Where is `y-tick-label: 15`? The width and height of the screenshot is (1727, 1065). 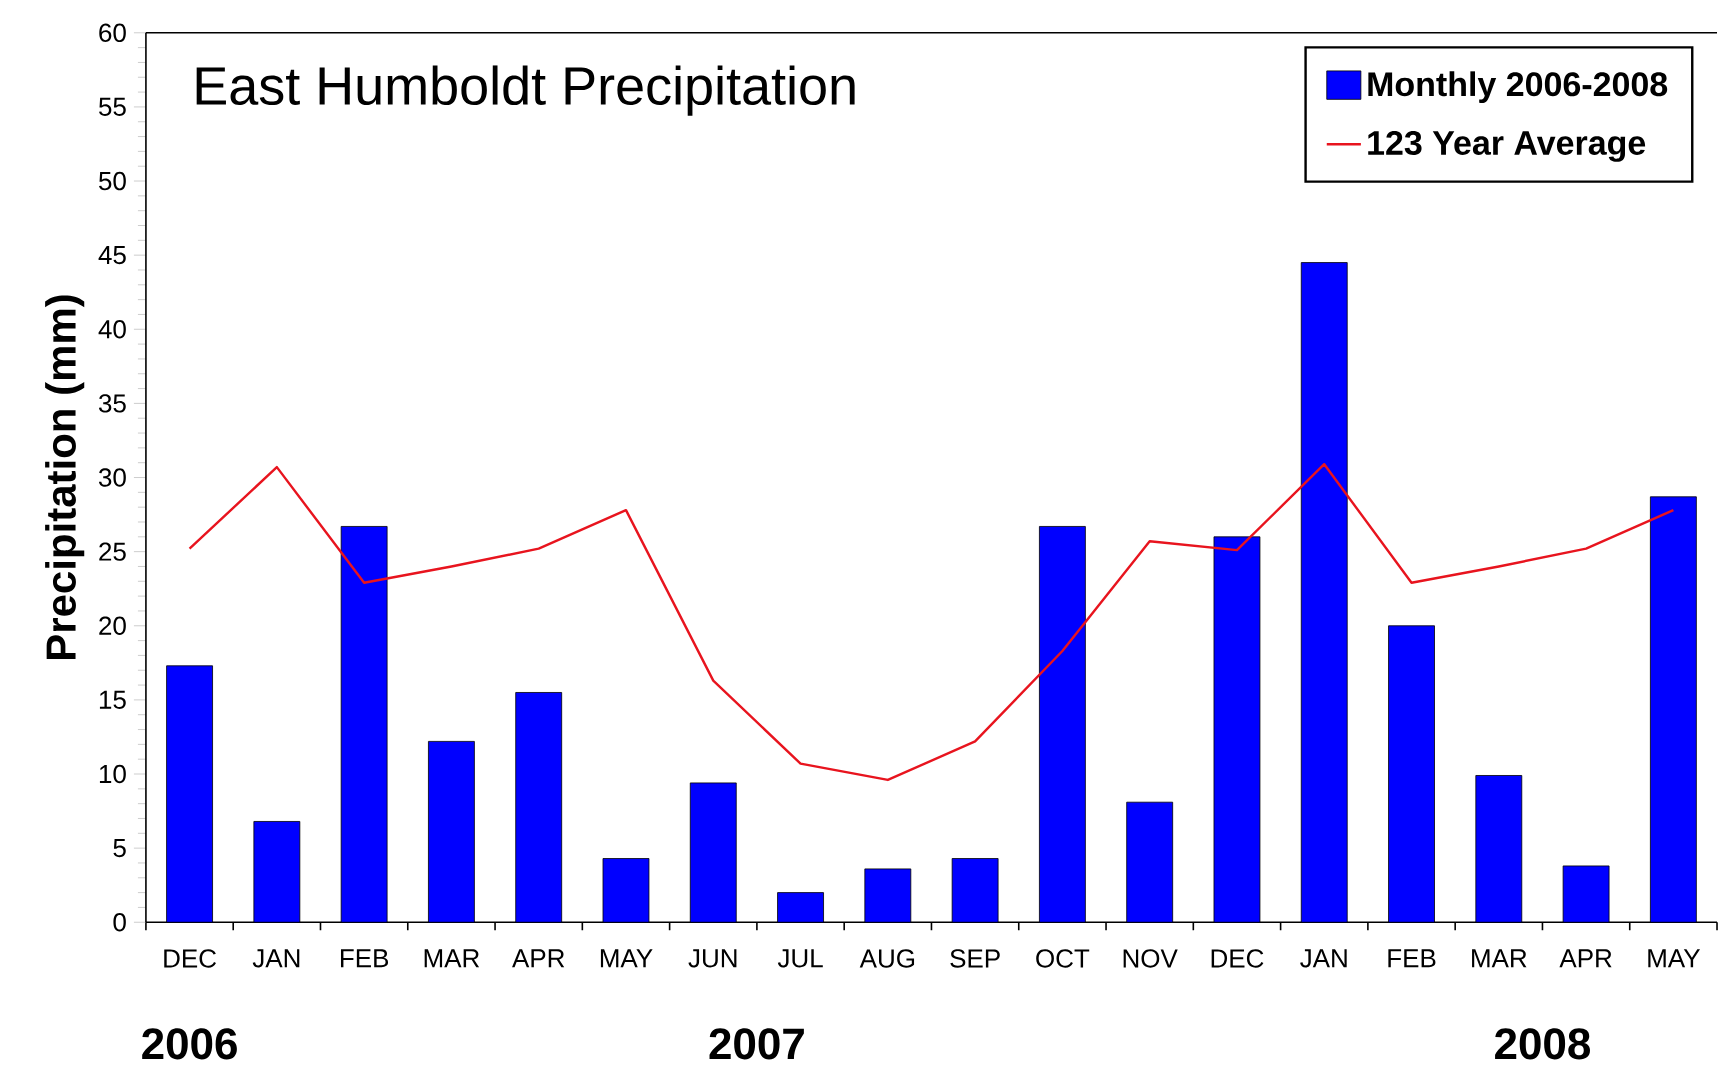
y-tick-label: 15 is located at coordinates (112, 699).